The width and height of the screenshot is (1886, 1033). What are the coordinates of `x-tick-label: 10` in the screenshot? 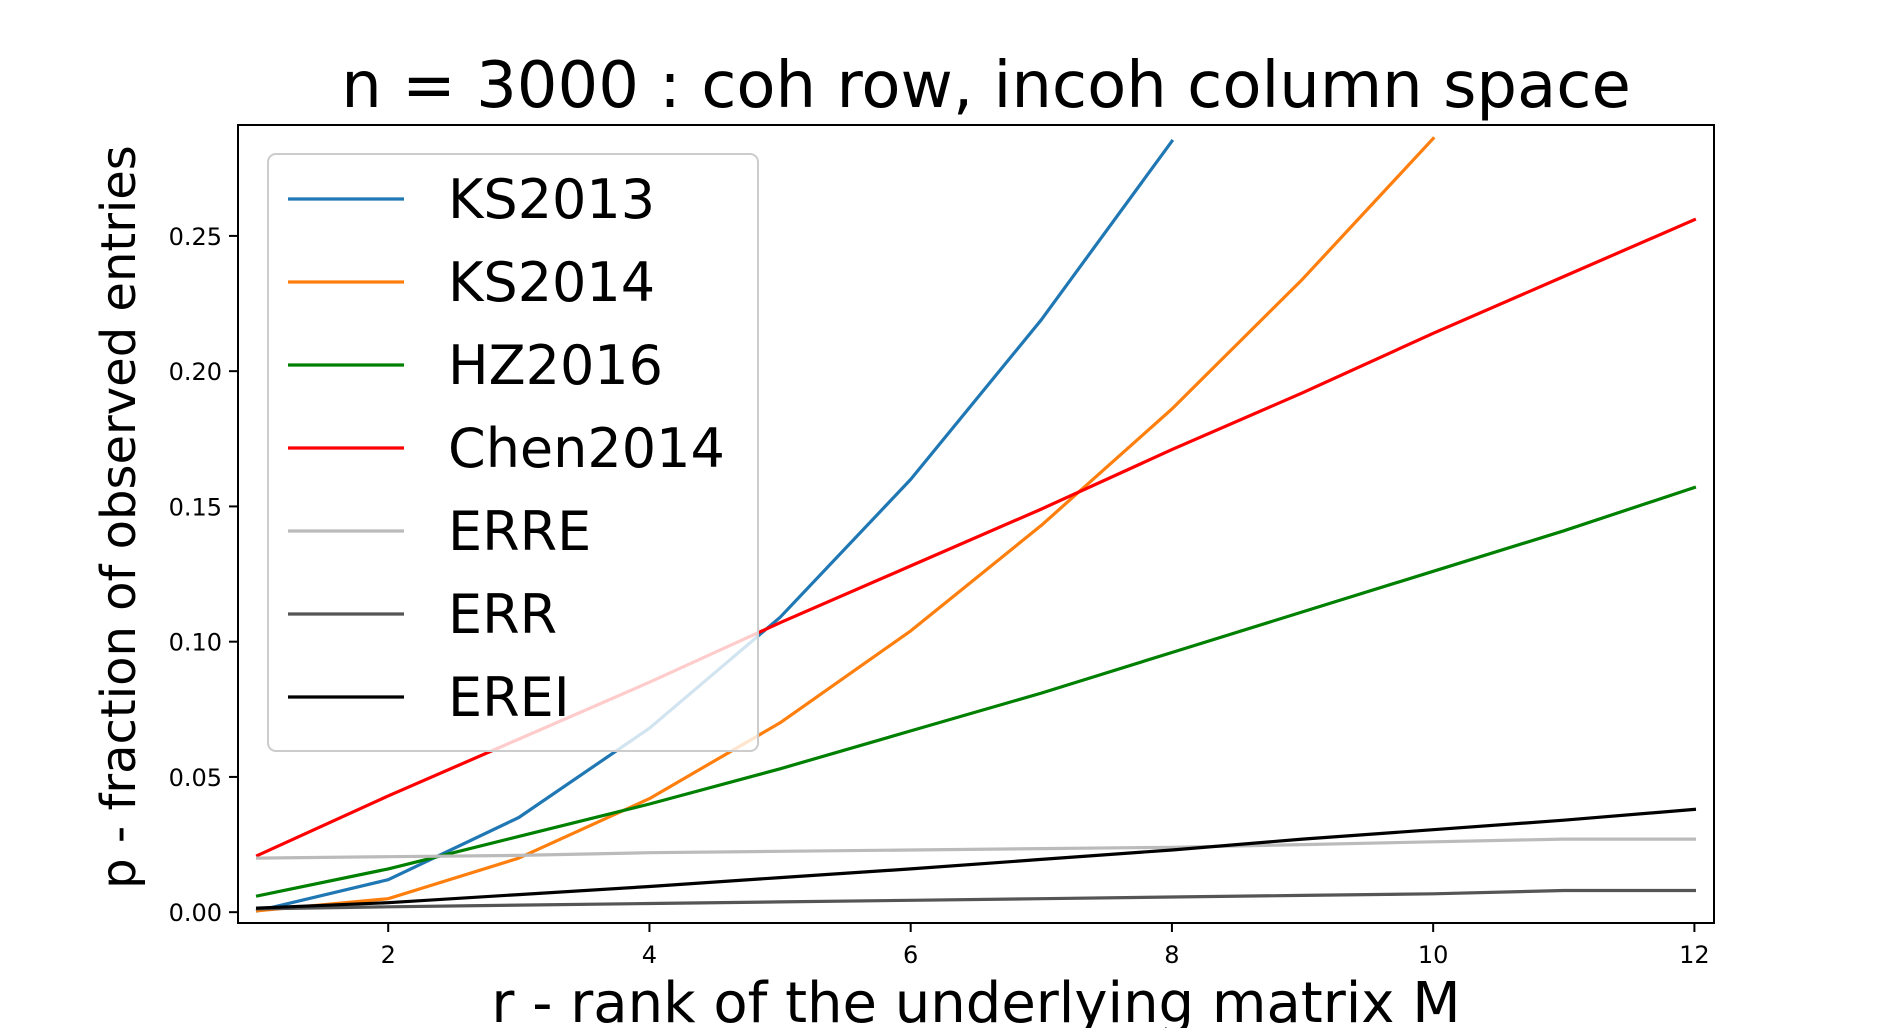 It's located at (1433, 955).